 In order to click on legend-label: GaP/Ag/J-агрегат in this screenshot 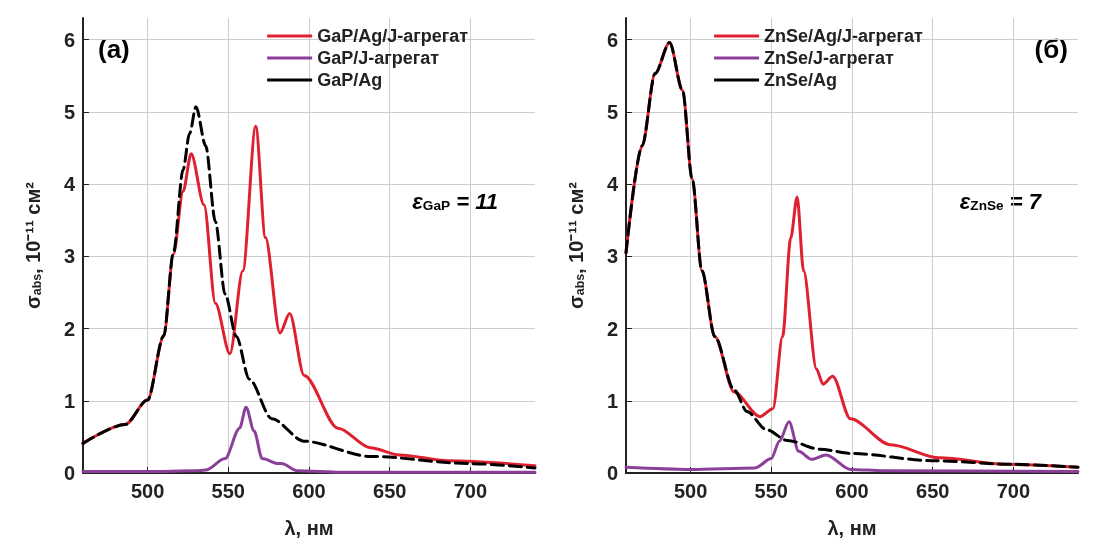, I will do `click(393, 36)`.